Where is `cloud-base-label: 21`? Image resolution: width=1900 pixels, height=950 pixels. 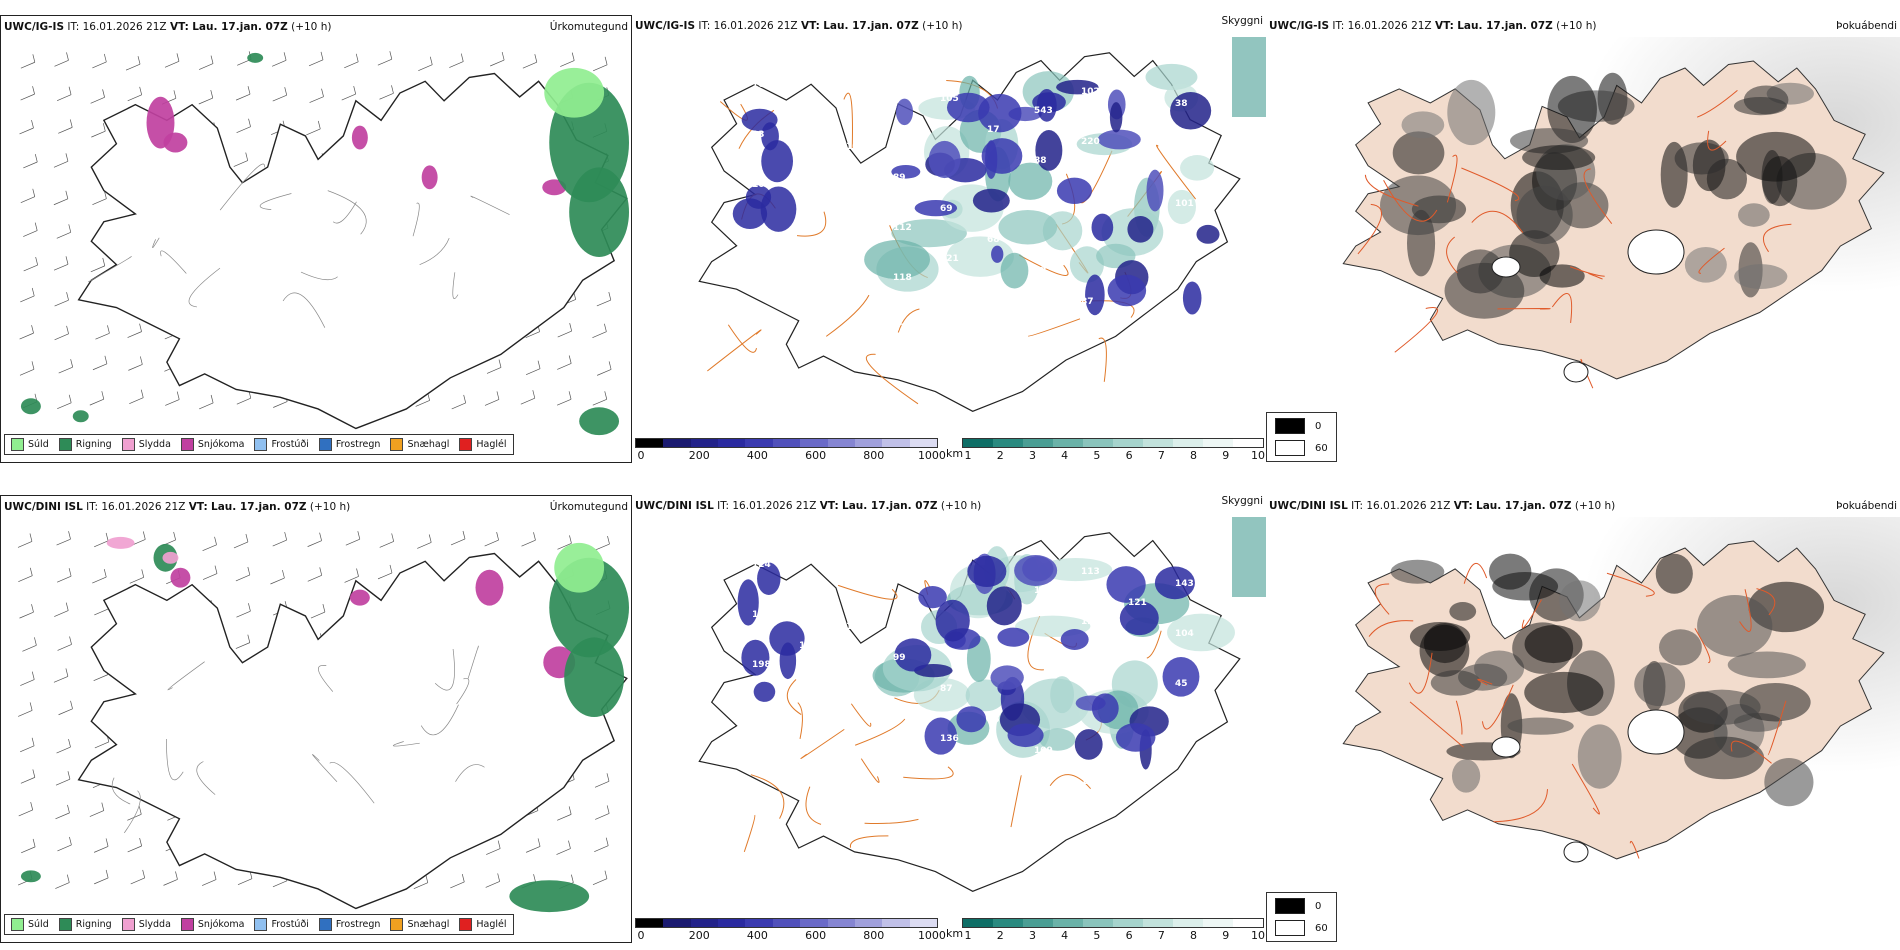
cloud-base-label: 21 is located at coordinates (899, 708).